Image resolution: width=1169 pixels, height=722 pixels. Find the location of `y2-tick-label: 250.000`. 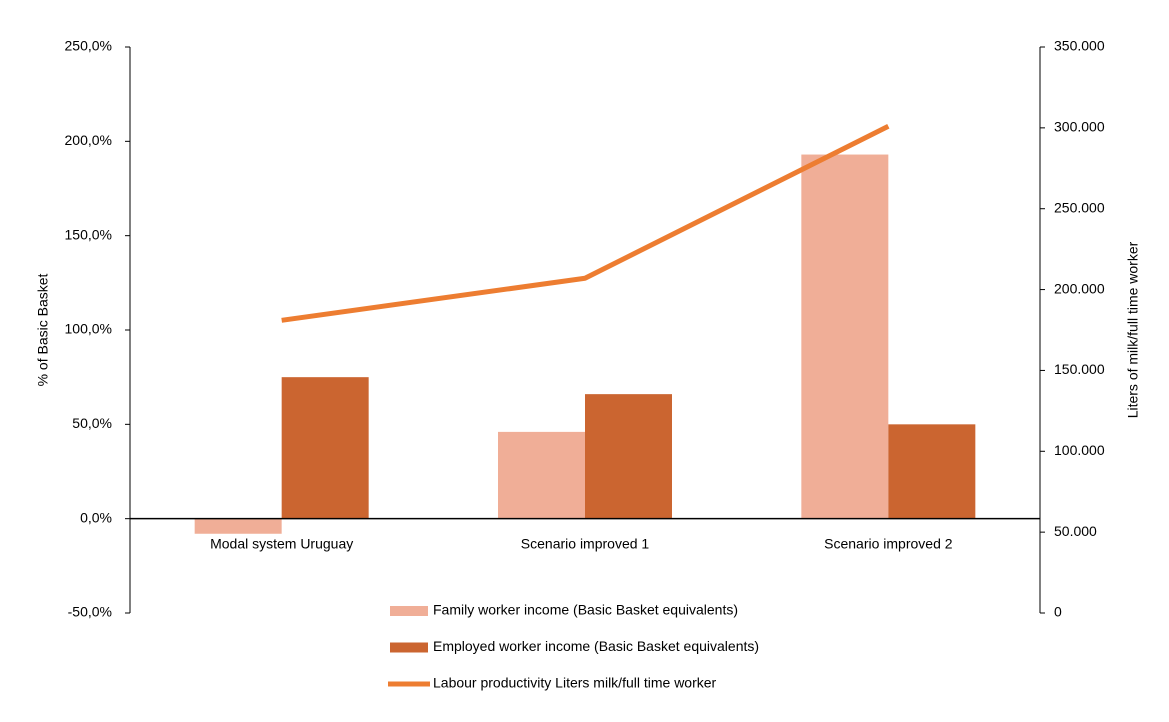

y2-tick-label: 250.000 is located at coordinates (1079, 207).